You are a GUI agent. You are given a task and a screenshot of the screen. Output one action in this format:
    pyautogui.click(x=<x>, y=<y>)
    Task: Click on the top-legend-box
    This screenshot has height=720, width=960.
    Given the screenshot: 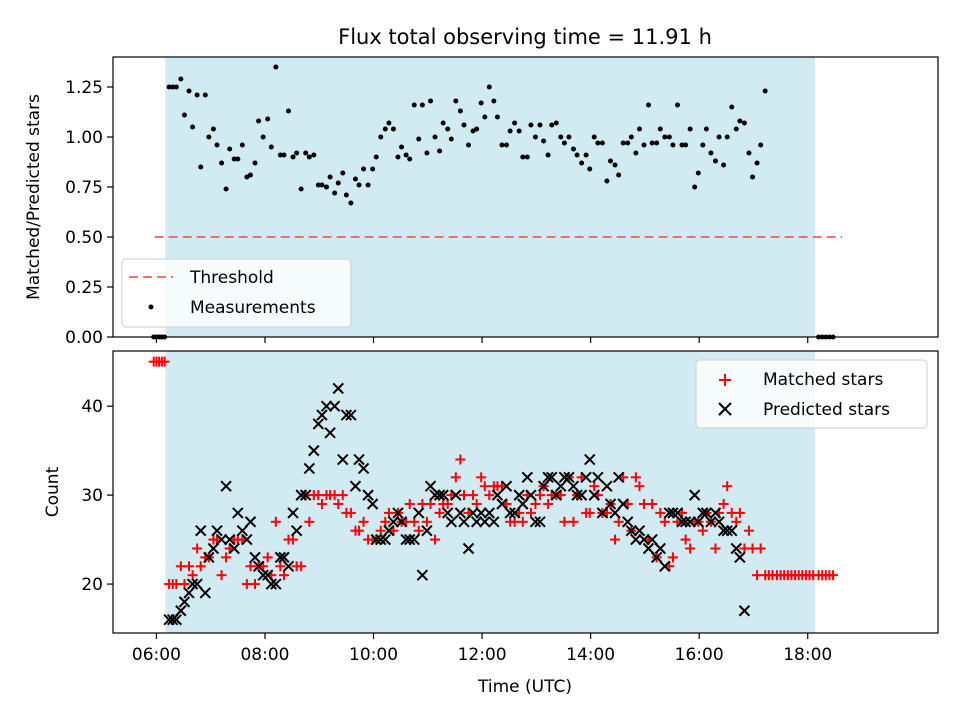 What is the action you would take?
    pyautogui.click(x=236, y=293)
    